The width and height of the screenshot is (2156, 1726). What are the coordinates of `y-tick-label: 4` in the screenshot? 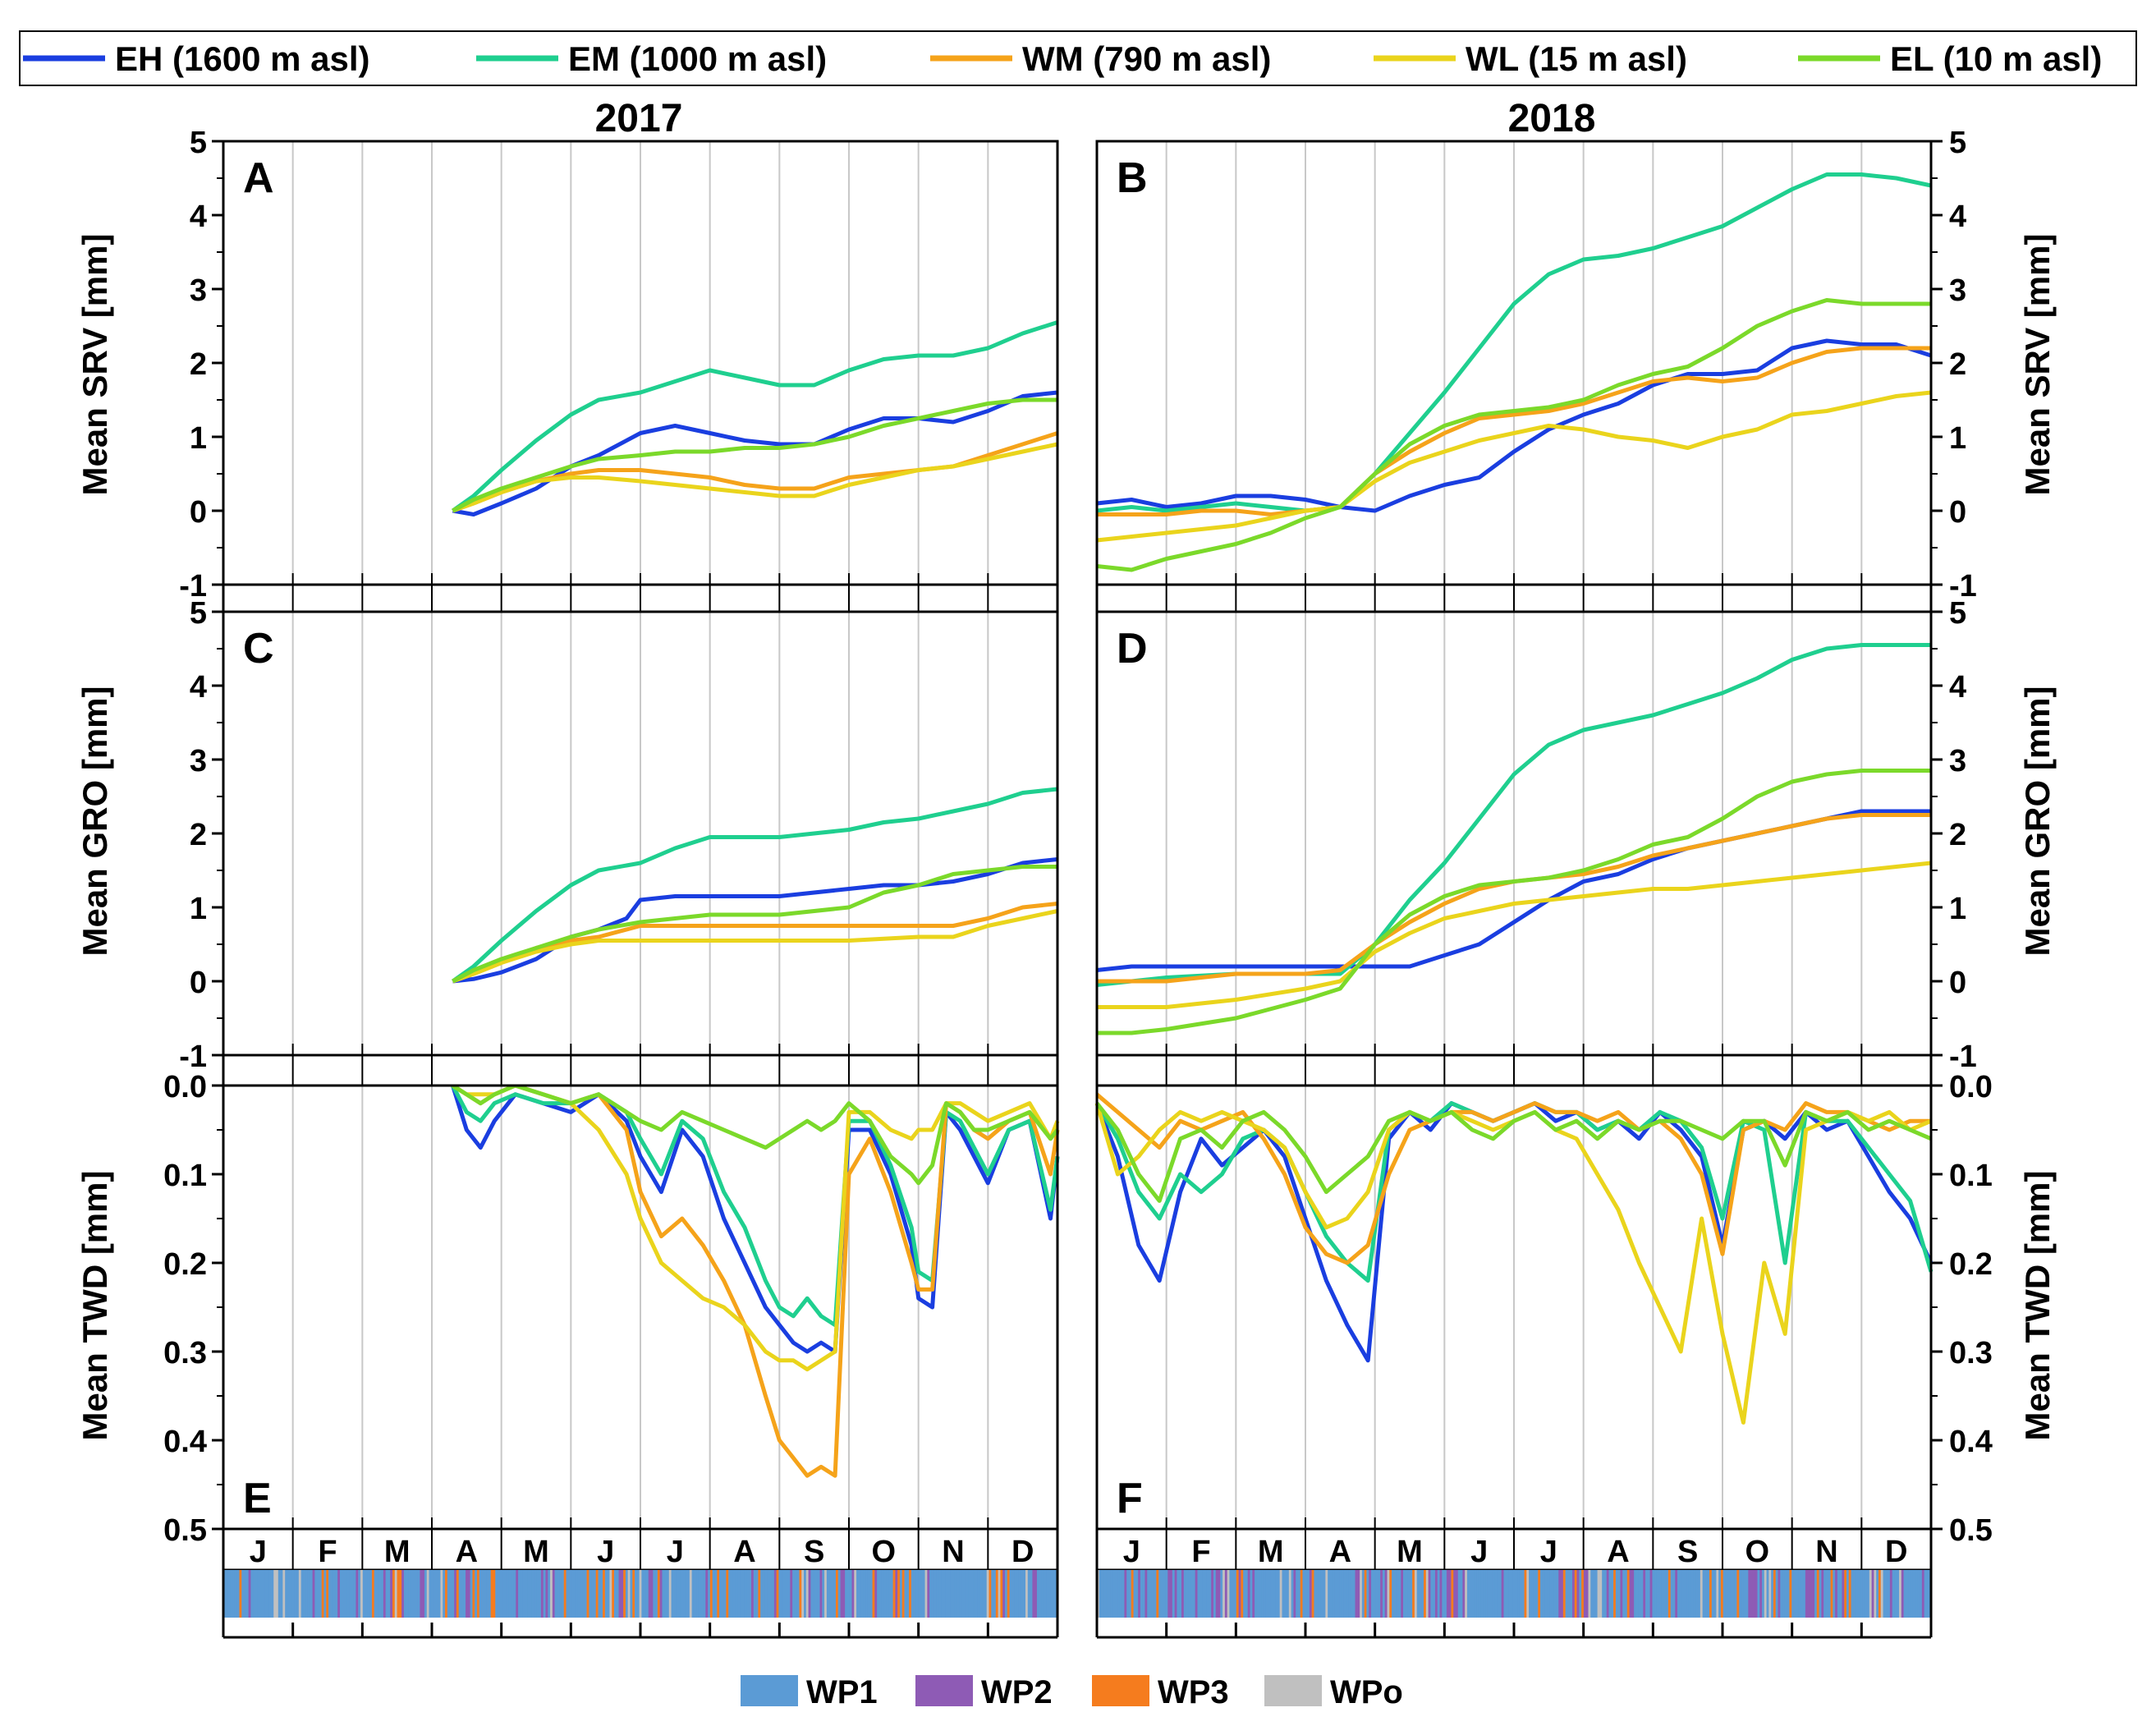 It's located at (1957, 217).